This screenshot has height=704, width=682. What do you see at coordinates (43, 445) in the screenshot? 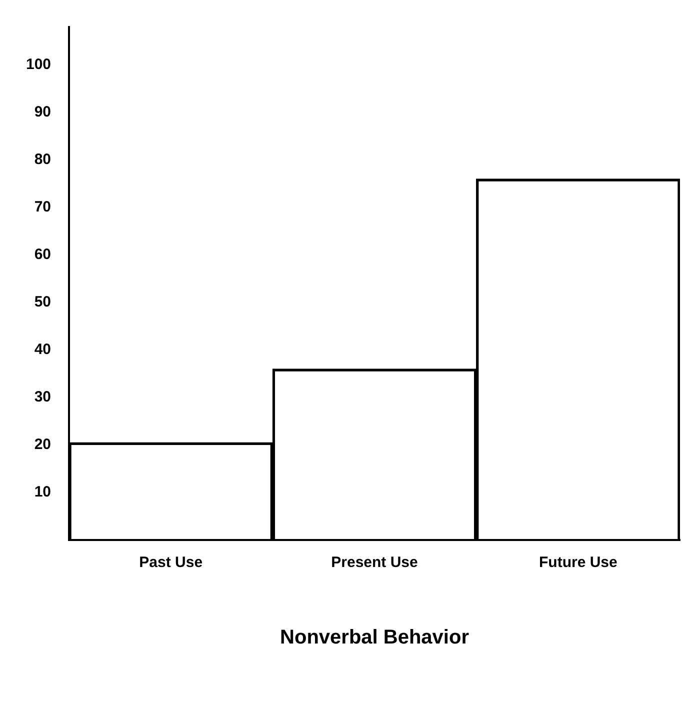
I see `y-tick-label: 20` at bounding box center [43, 445].